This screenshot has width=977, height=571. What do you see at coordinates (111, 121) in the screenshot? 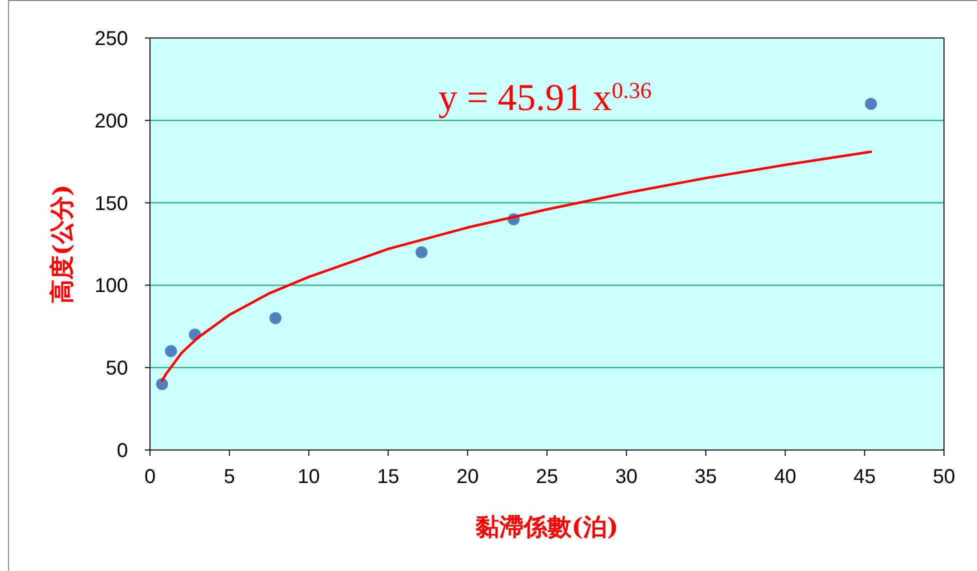
I see `y-tick-label: 200` at bounding box center [111, 121].